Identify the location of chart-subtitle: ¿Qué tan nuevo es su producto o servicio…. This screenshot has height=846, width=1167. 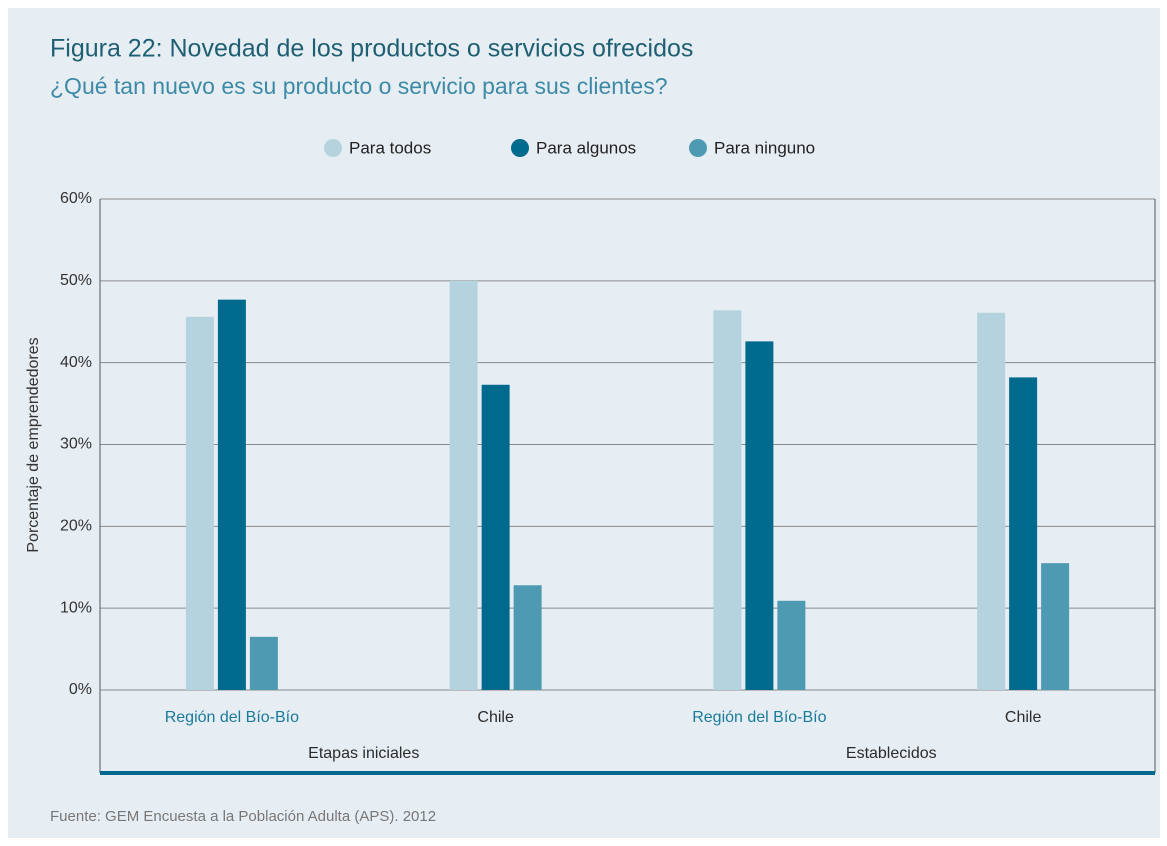
(359, 86).